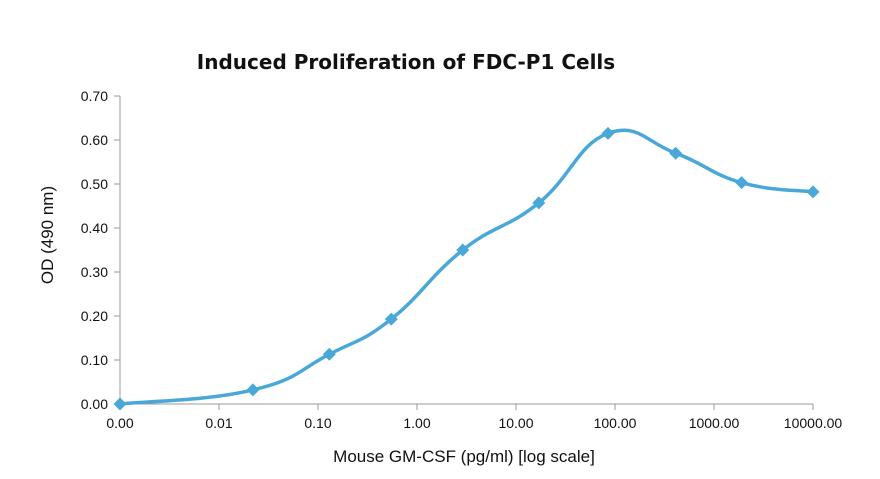 The height and width of the screenshot is (479, 880). Describe the element at coordinates (94, 360) in the screenshot. I see `y-tick-label: 0.10` at that location.